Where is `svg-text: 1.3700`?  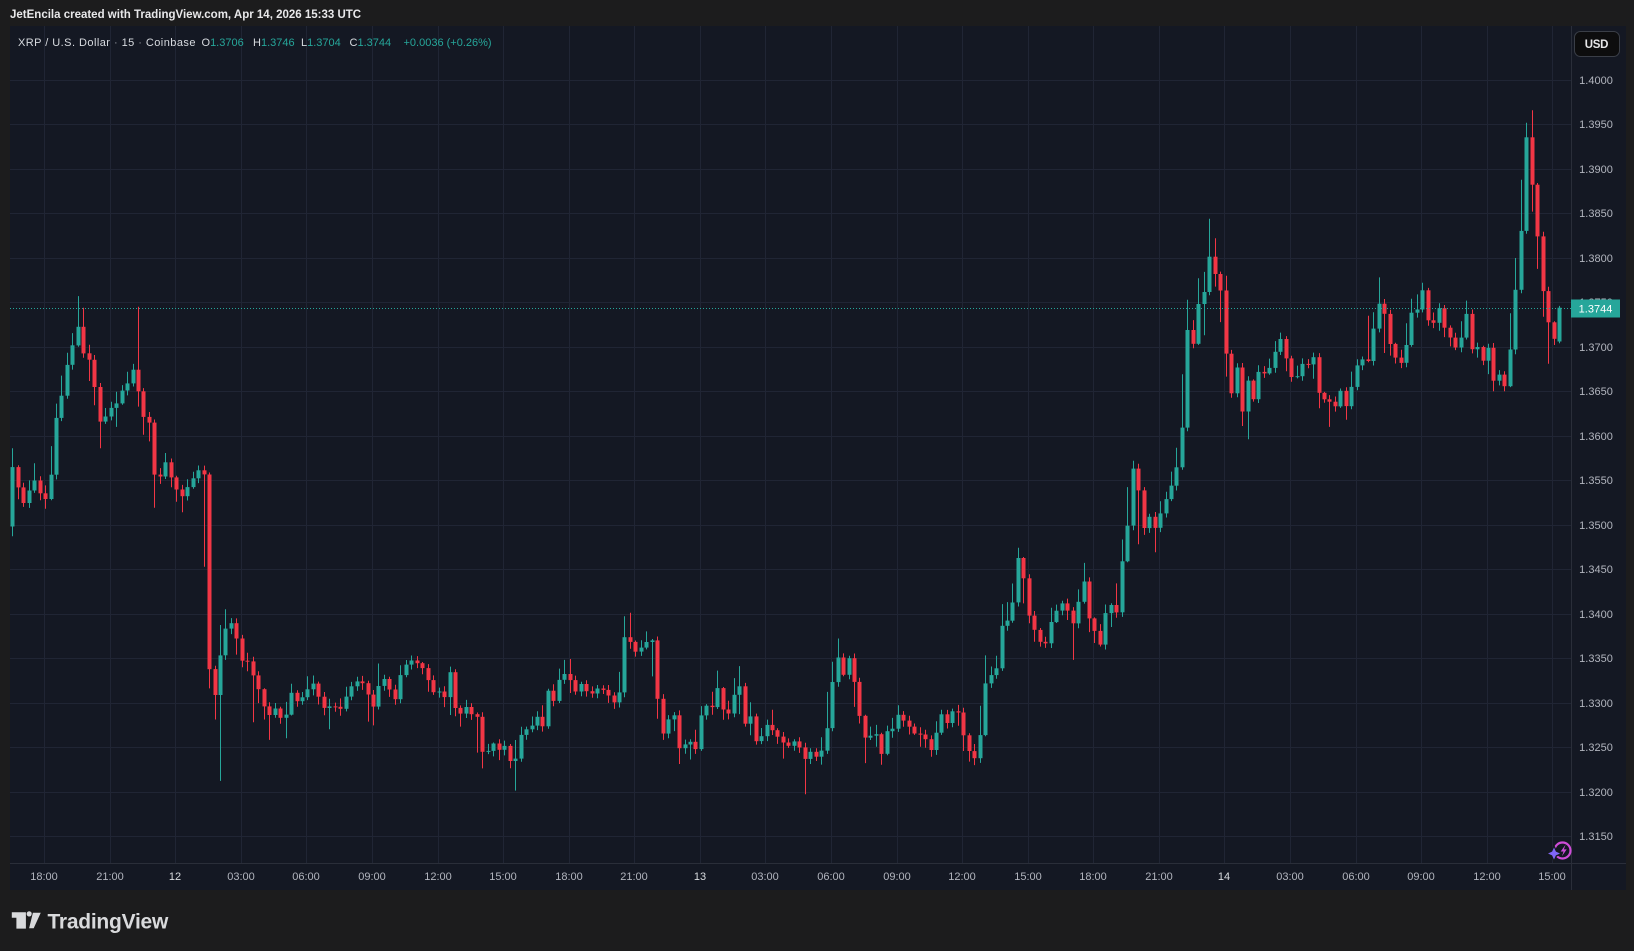 svg-text: 1.3700 is located at coordinates (1596, 348).